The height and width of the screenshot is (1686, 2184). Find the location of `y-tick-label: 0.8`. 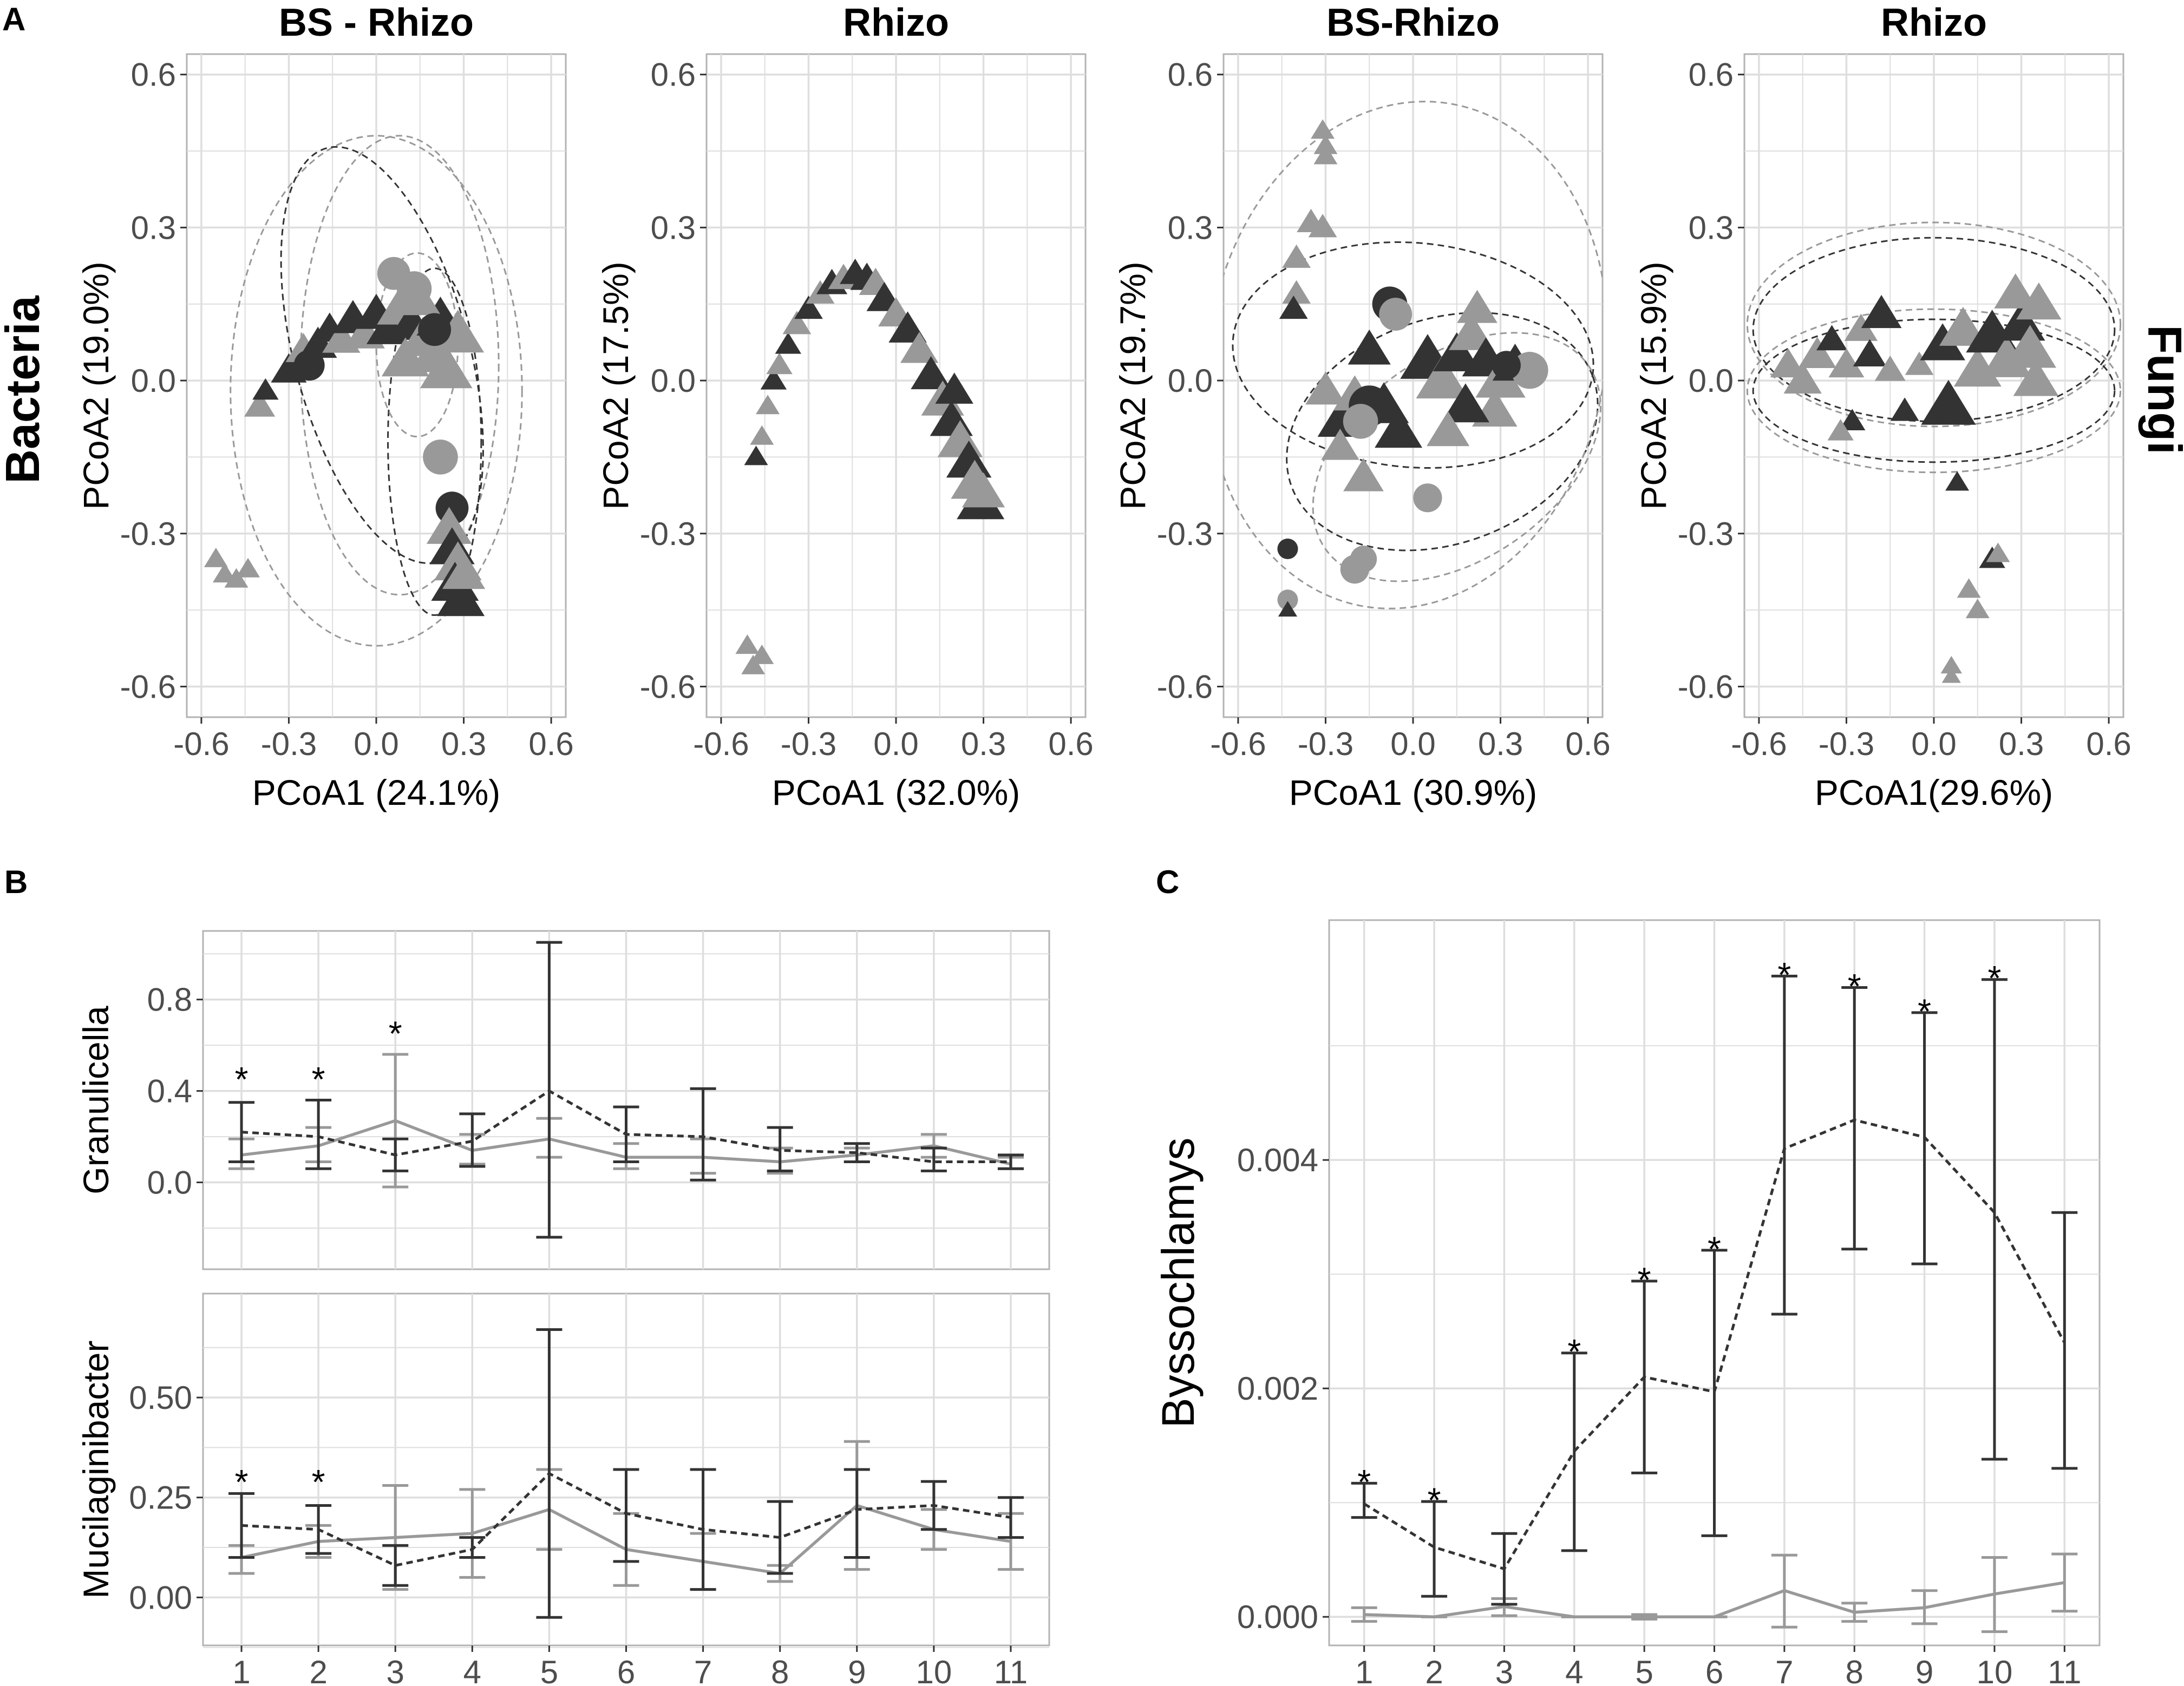

y-tick-label: 0.8 is located at coordinates (169, 1000).